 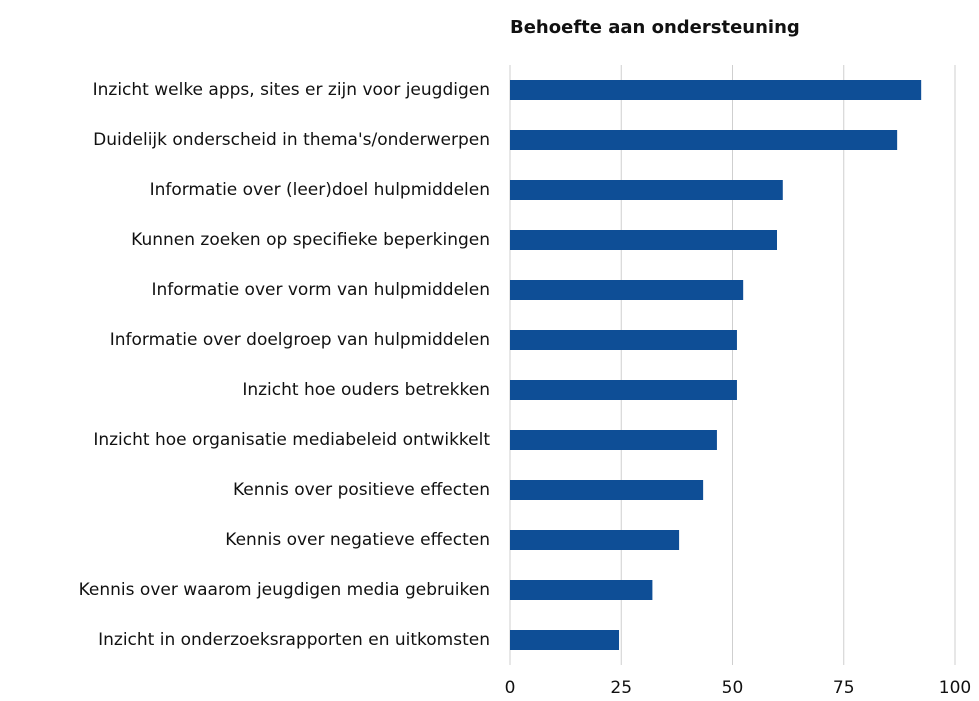 I want to click on y-tick-label: Kennis over positieve effecten, so click(x=361, y=490).